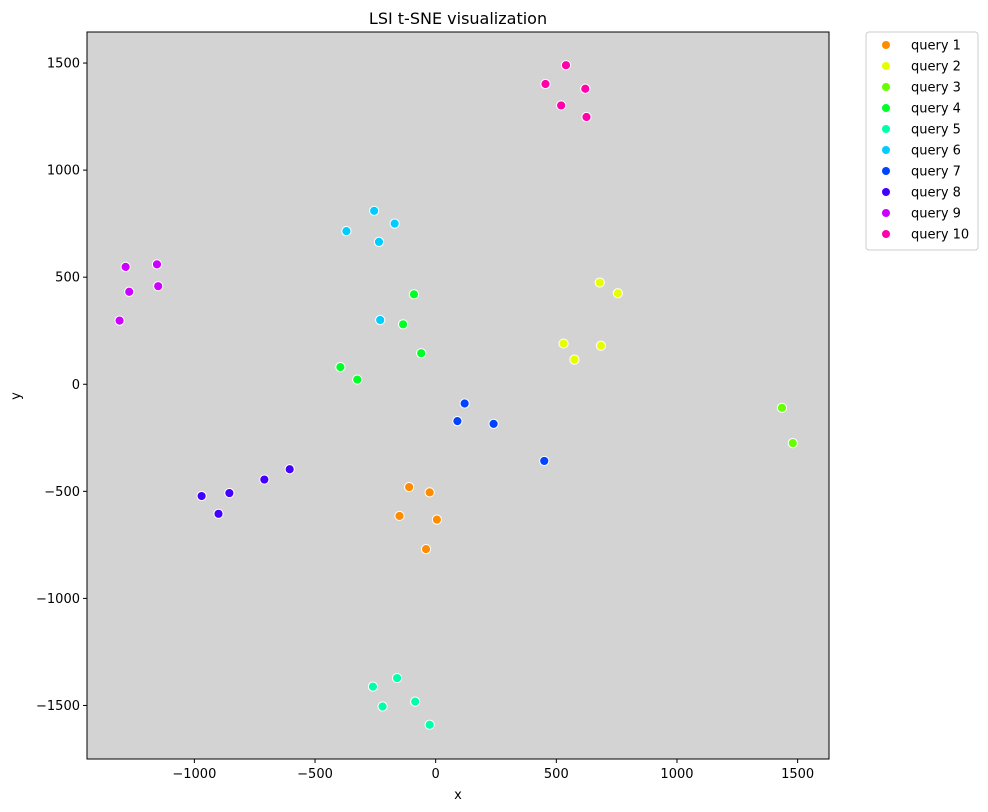 The width and height of the screenshot is (988, 812). I want to click on x-tick-label: 0, so click(436, 774).